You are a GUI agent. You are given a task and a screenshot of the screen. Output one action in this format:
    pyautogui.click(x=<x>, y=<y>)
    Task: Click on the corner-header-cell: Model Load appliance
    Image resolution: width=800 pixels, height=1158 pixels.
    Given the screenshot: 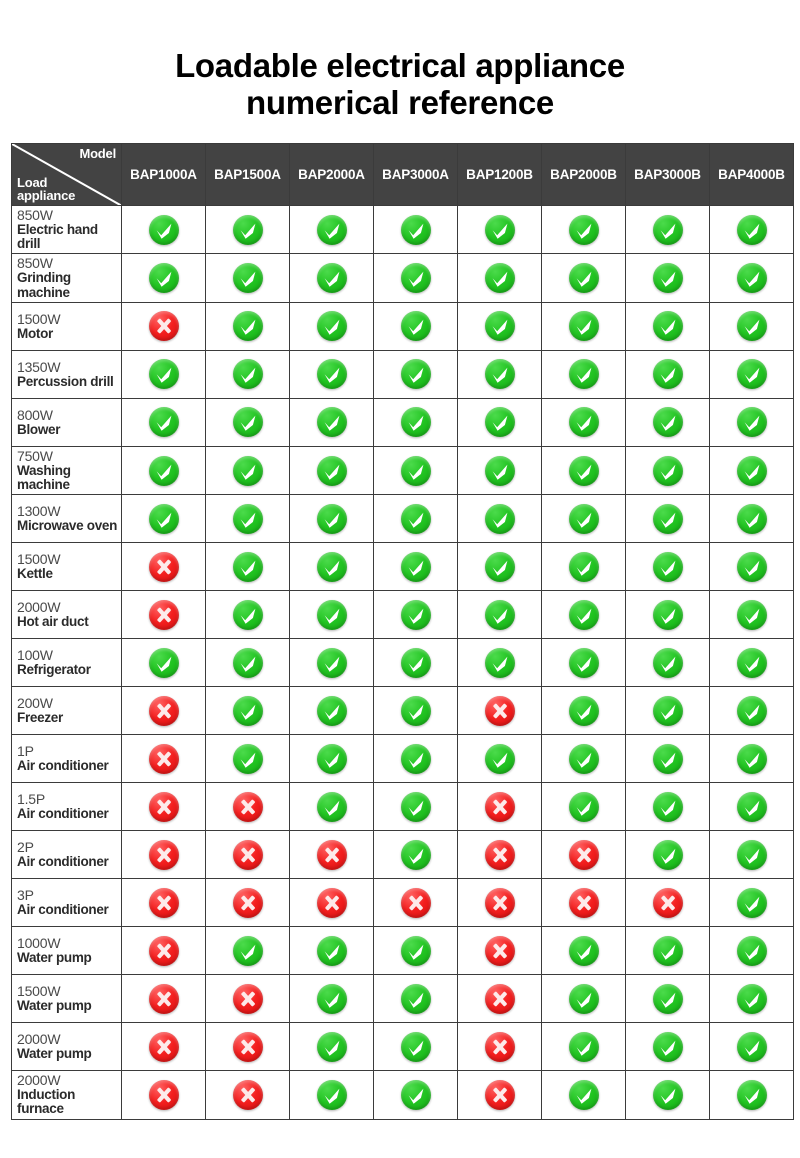 What is the action you would take?
    pyautogui.click(x=66, y=174)
    